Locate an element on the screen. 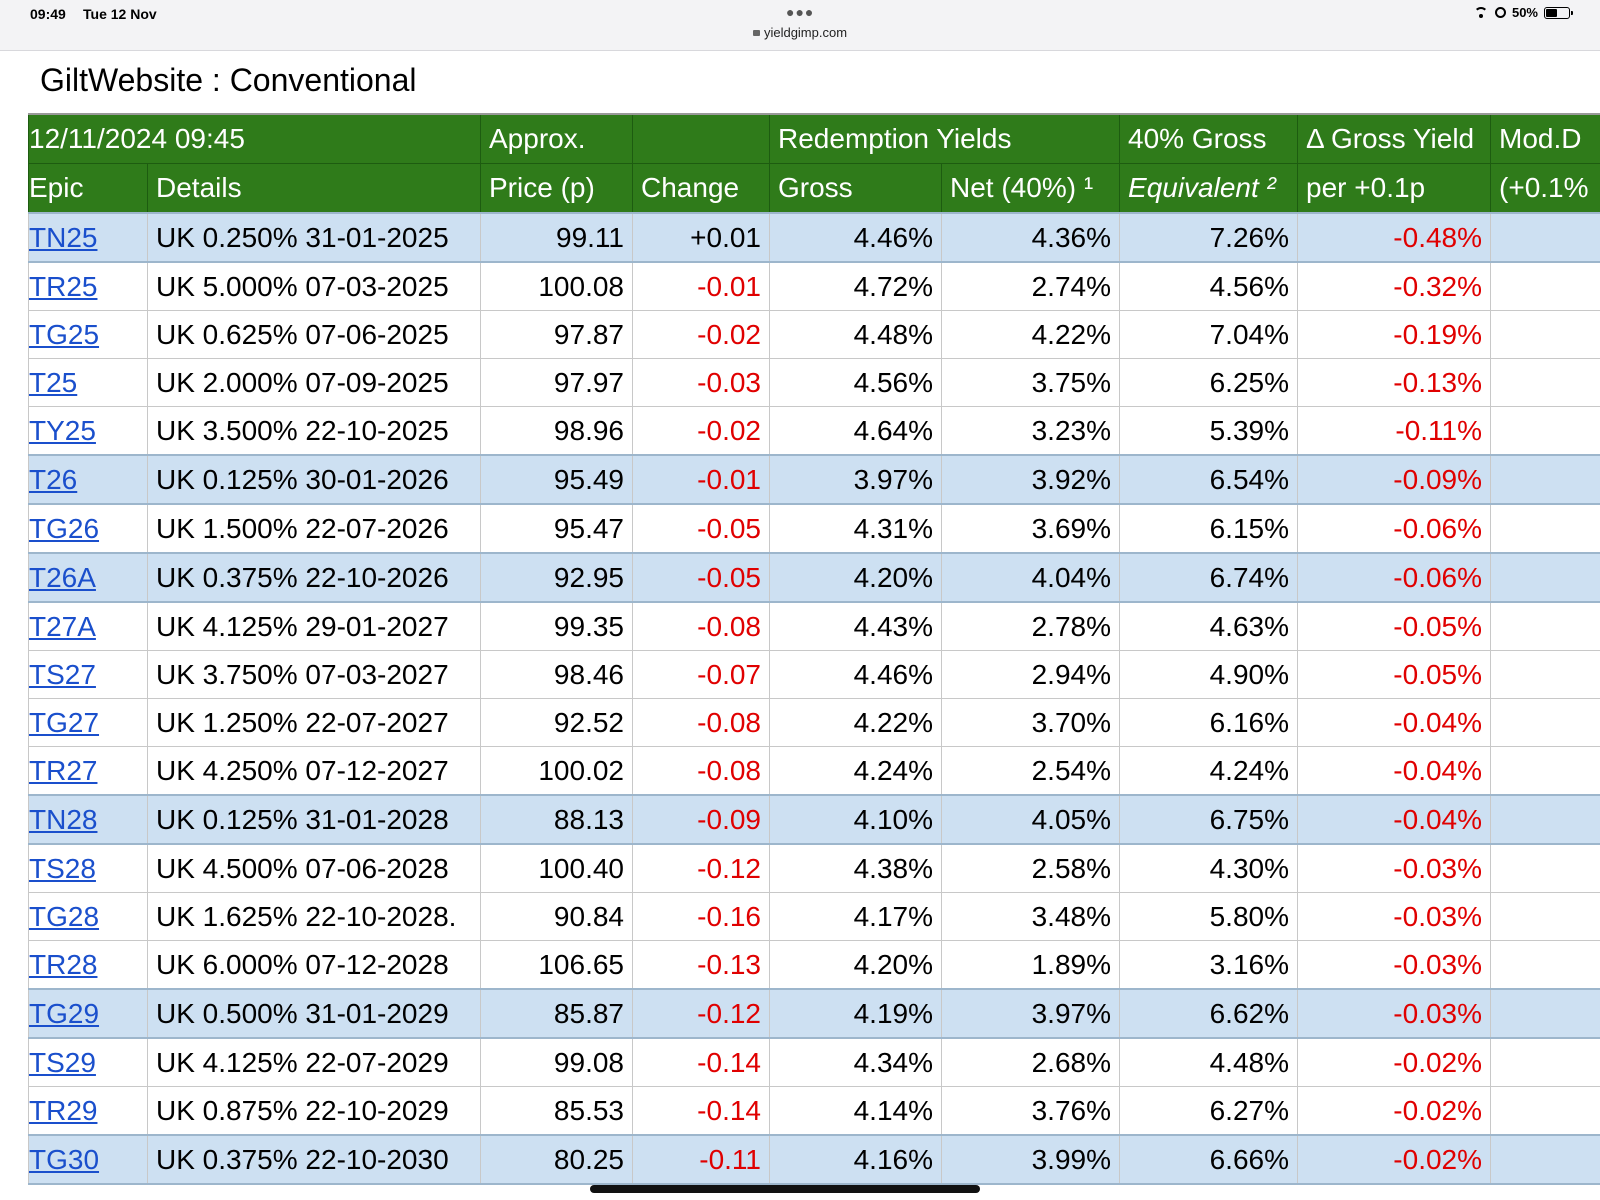  change-cell: -0.14 is located at coordinates (701, 1062).